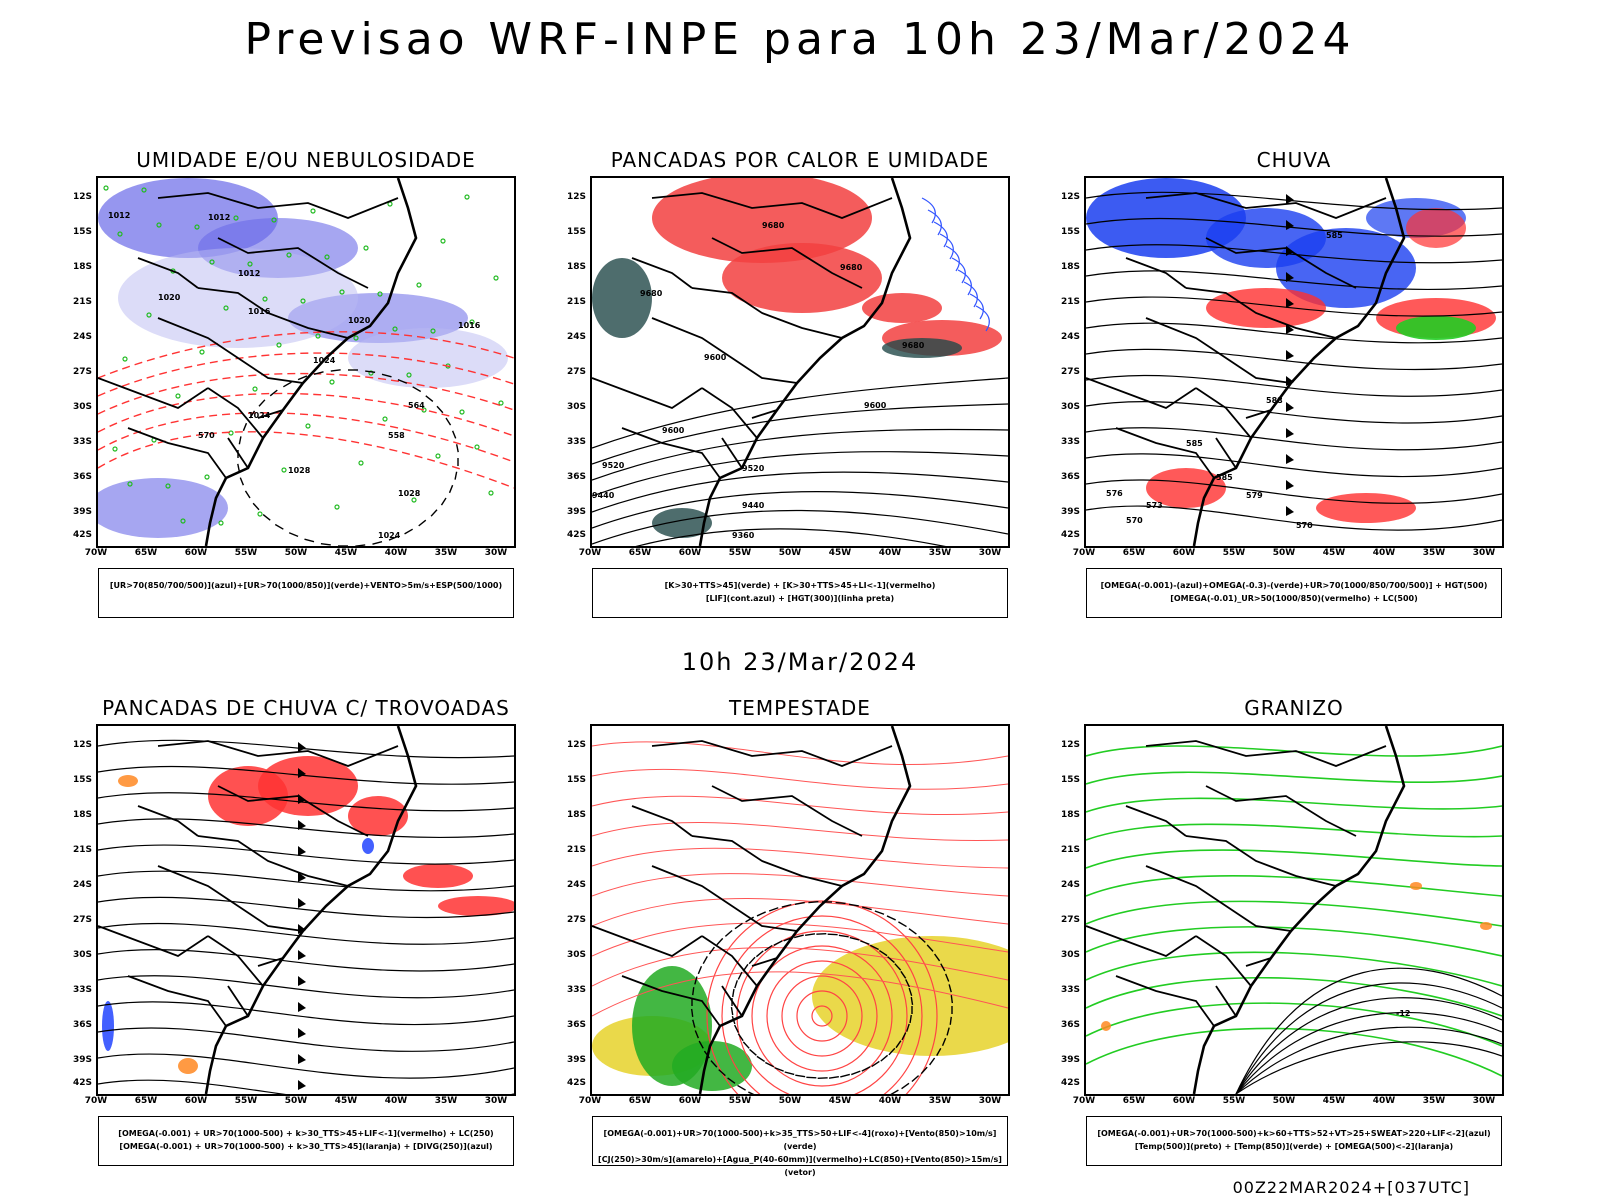  Describe the element at coordinates (1070, 535) in the screenshot. I see `latitude-tick-label: 42S` at that location.